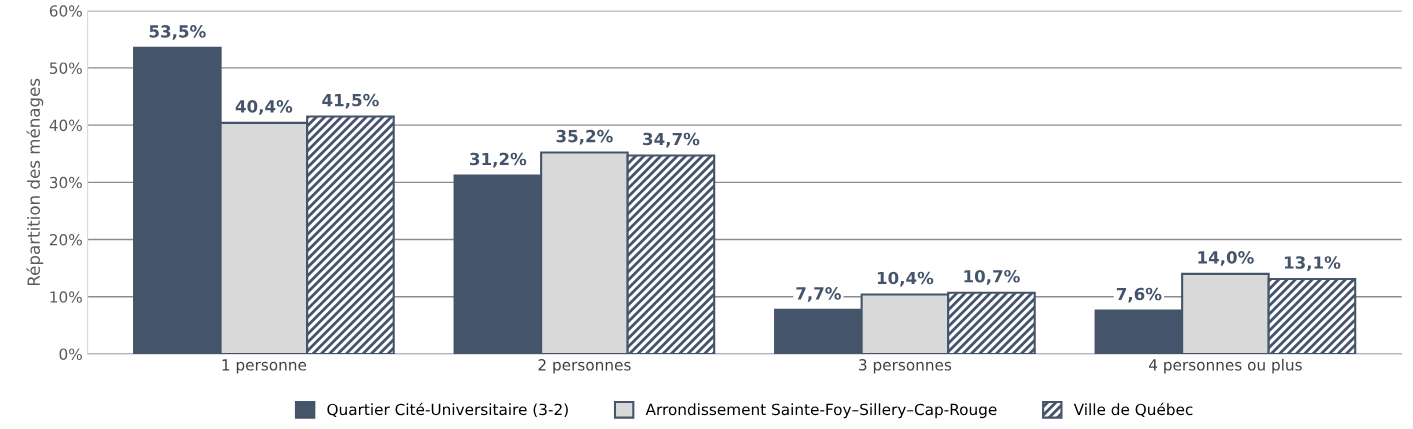 The width and height of the screenshot is (1413, 429). Describe the element at coordinates (584, 137) in the screenshot. I see `data-label: 35,2%` at that location.